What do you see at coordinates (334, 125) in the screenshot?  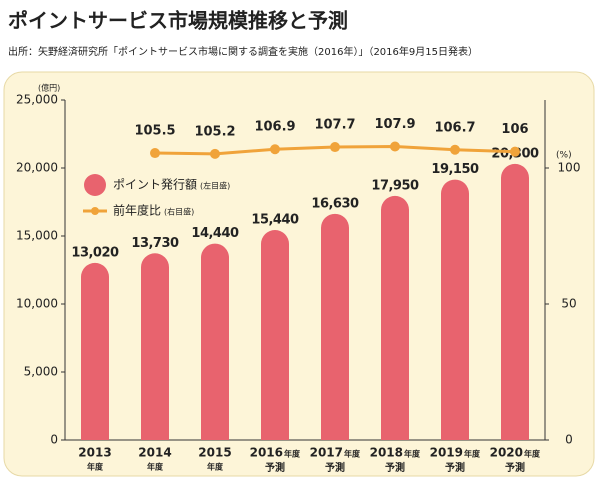 I see `line-value-label: 107.7` at bounding box center [334, 125].